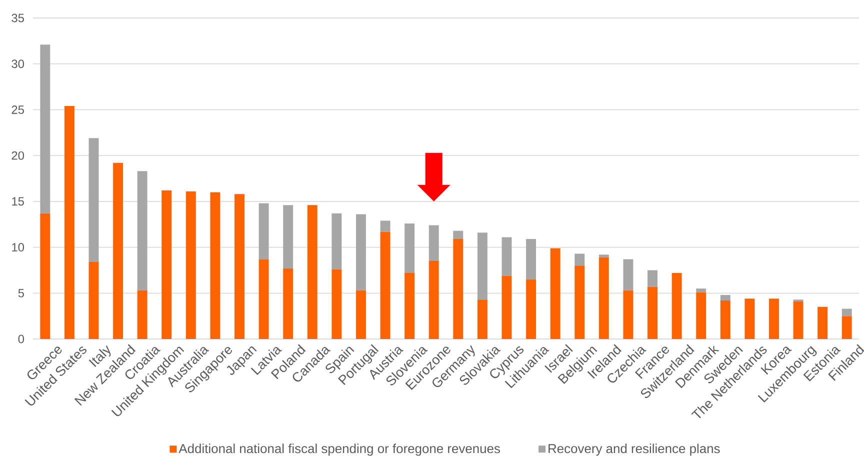 This screenshot has width=864, height=460. What do you see at coordinates (18, 201) in the screenshot?
I see `y-tick-label: 15` at bounding box center [18, 201].